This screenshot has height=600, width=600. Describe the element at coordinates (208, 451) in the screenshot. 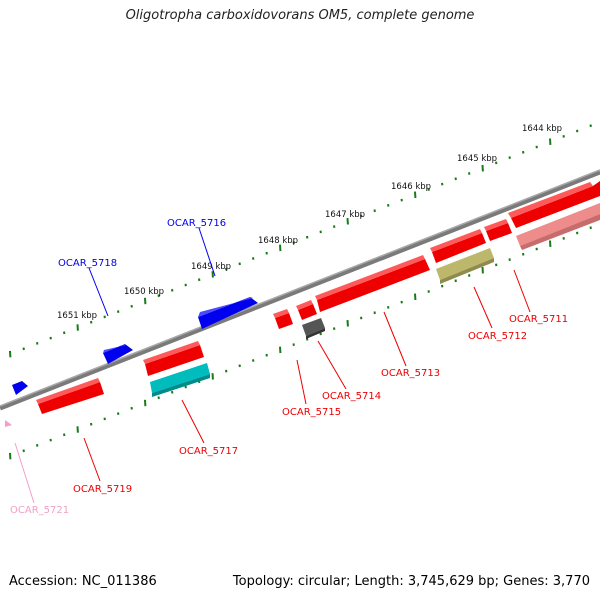

I see `gene-label-ocar-5717: OCAR_5717` at that location.